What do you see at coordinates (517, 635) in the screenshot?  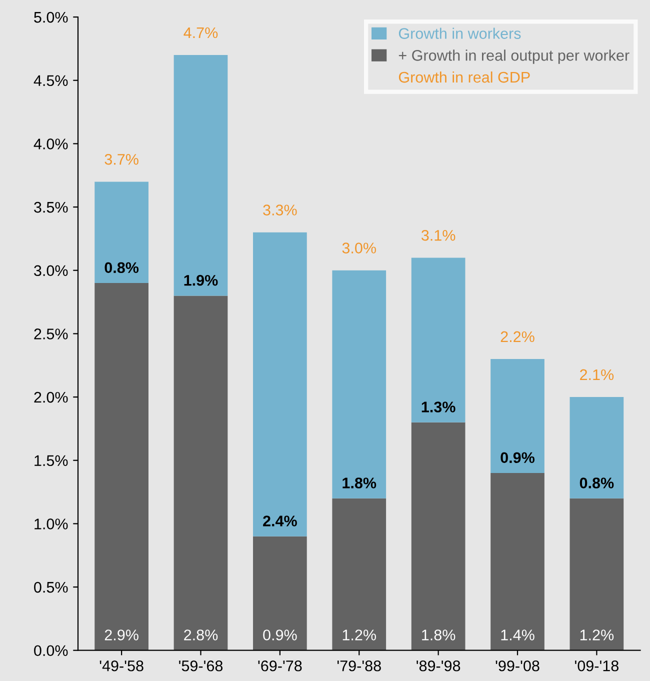 I see `data-label: 1.4%` at bounding box center [517, 635].